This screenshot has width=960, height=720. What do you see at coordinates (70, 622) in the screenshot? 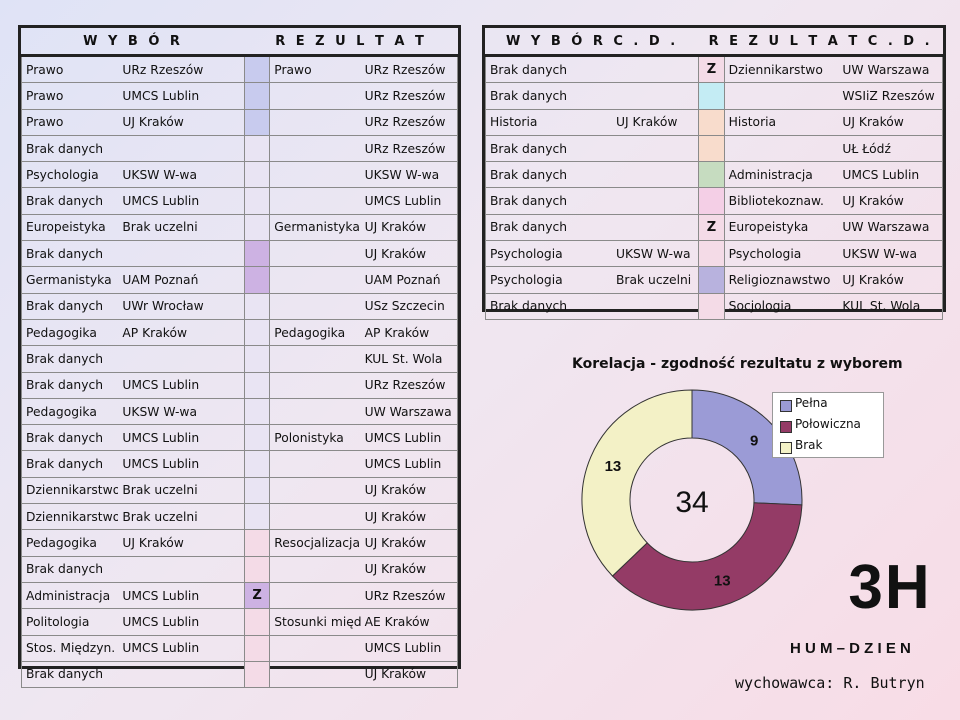
I see `choice-field: Politologia` at bounding box center [70, 622].